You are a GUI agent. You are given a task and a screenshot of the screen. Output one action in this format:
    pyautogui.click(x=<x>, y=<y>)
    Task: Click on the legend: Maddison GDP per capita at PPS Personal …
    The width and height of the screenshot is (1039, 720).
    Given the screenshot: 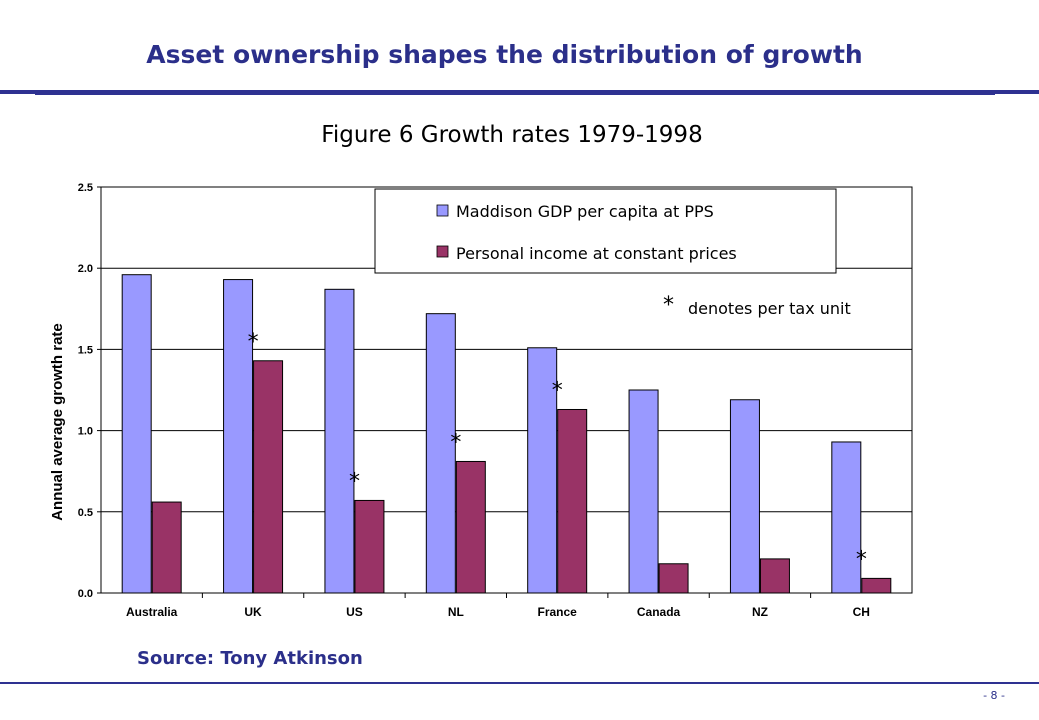 What is the action you would take?
    pyautogui.click(x=605, y=231)
    